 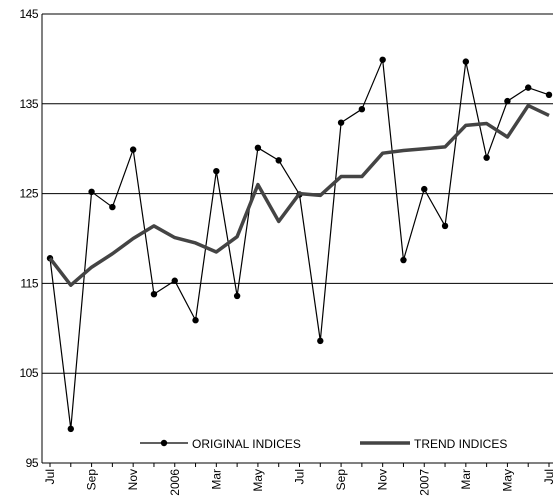 I want to click on y-tick-label: 135, so click(x=28, y=104).